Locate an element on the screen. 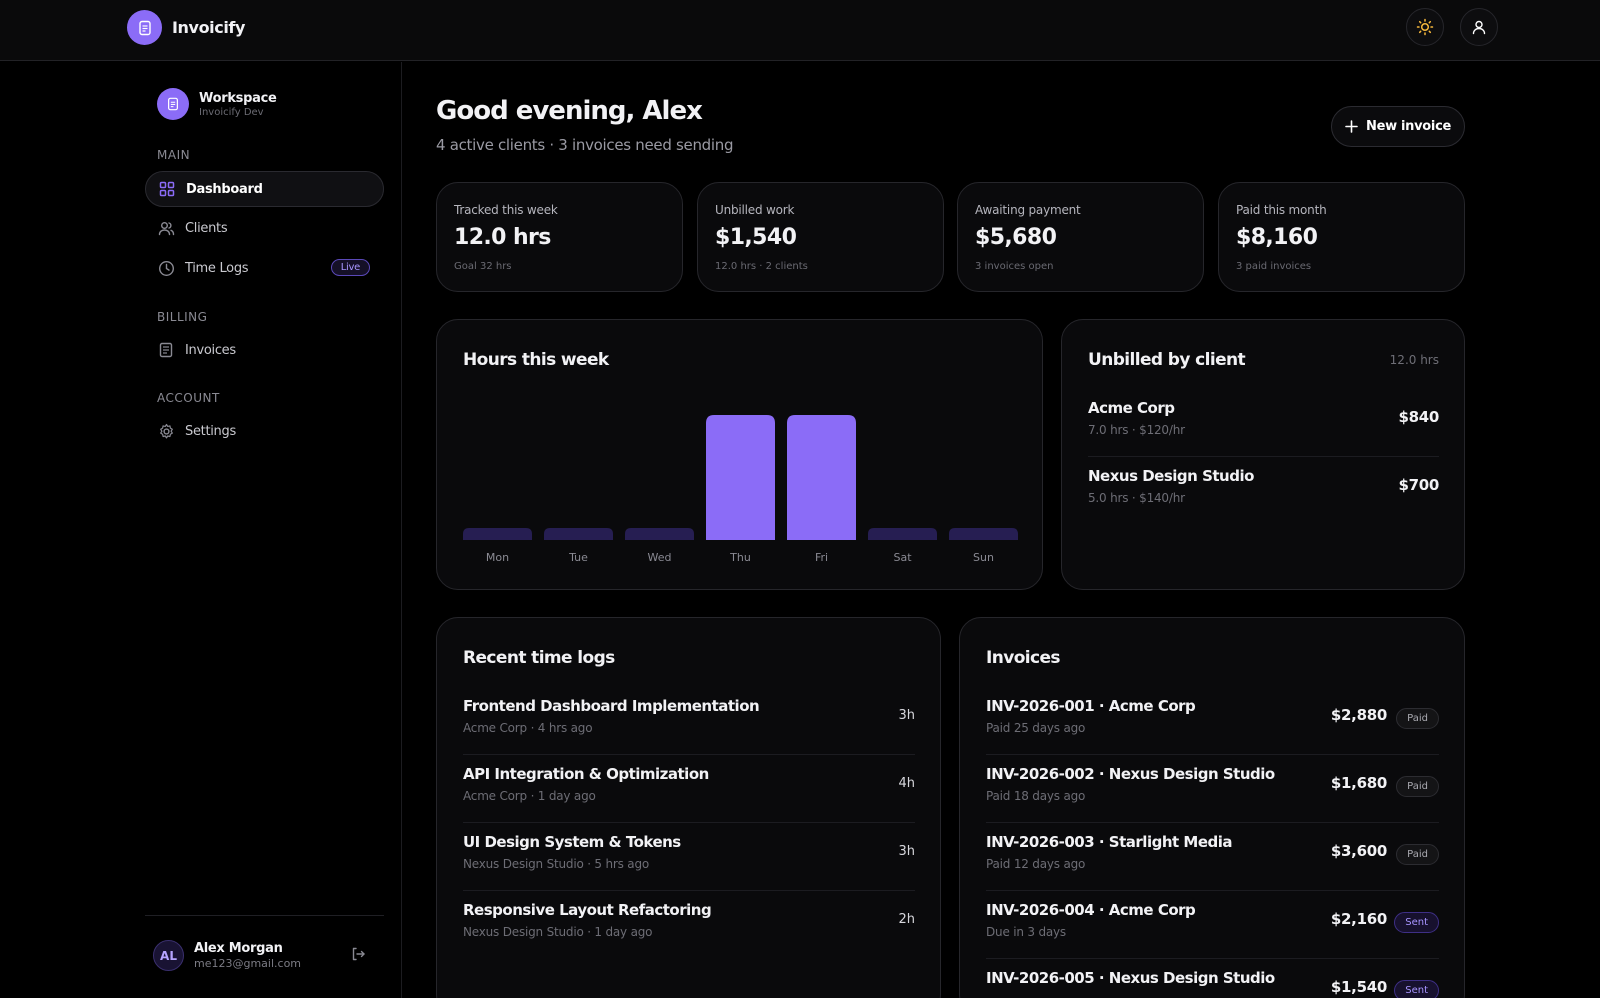 The height and width of the screenshot is (998, 1600). profile-button is located at coordinates (1479, 27).